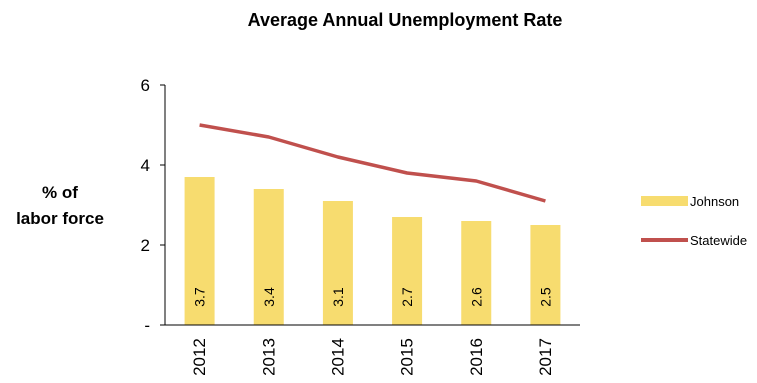 This screenshot has height=383, width=757. Describe the element at coordinates (337, 357) in the screenshot. I see `x-tick-label-2014: 2014` at that location.